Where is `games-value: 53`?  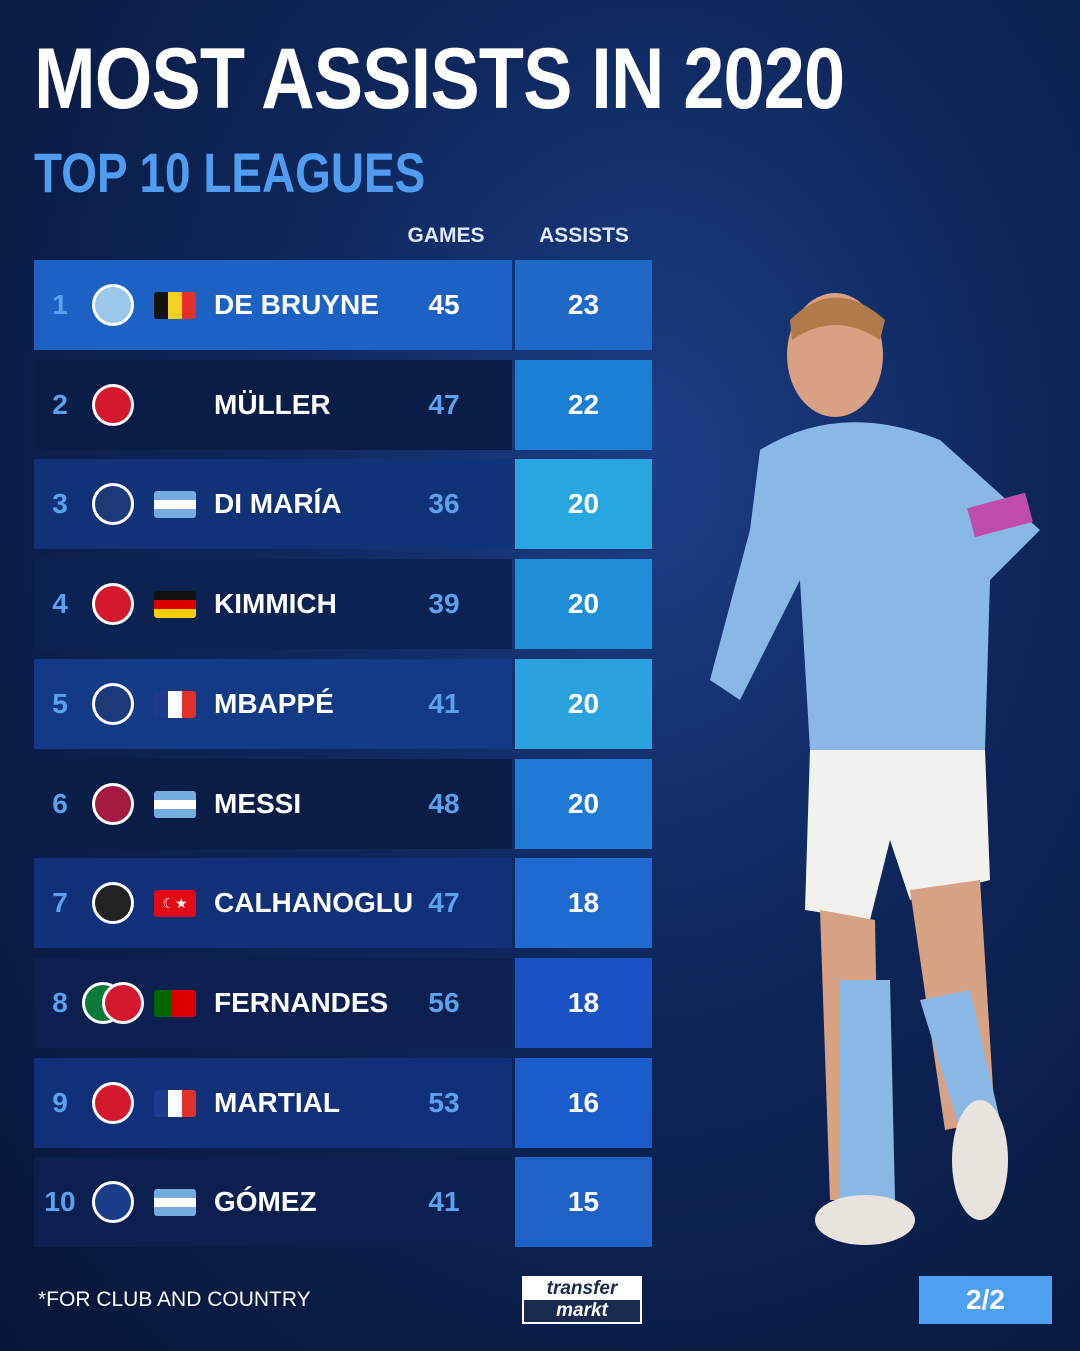 games-value: 53 is located at coordinates (444, 1102).